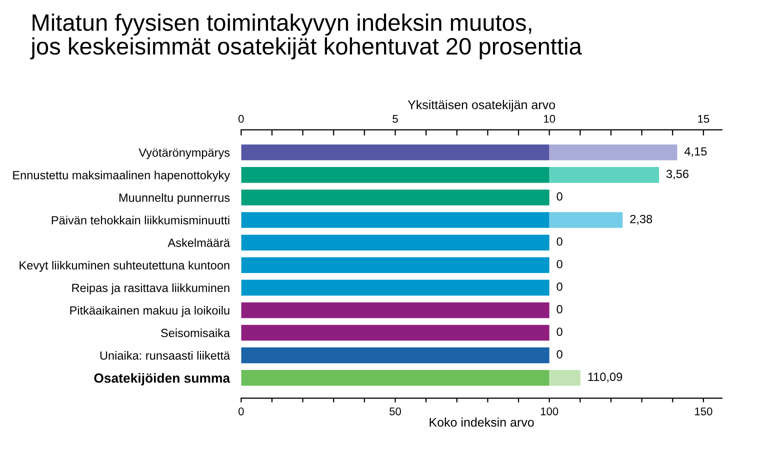  Describe the element at coordinates (121, 176) in the screenshot. I see `y-tick-label: Ennustettu maksimaalinen hapenottokyky` at that location.